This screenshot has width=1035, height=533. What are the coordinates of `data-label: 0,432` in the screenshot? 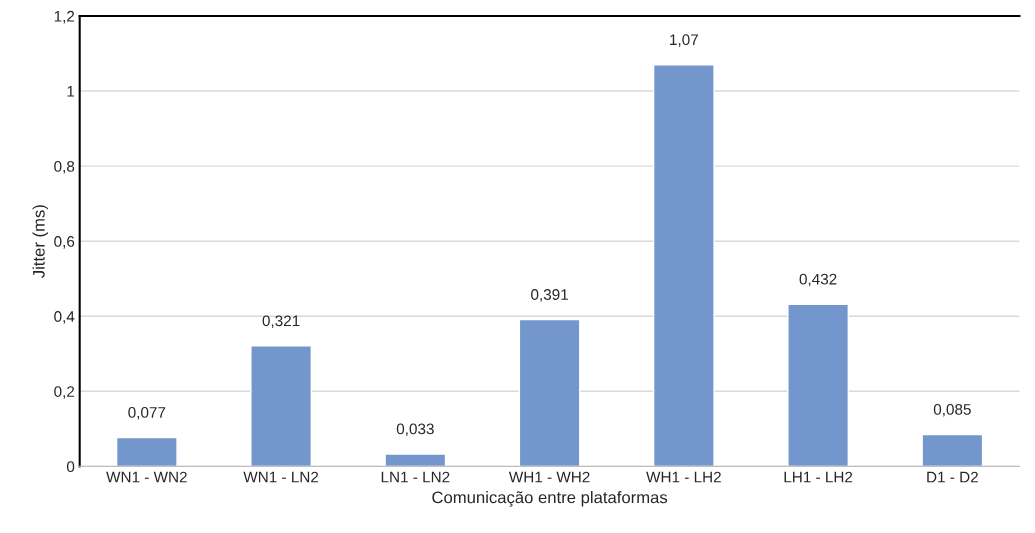 It's located at (818, 280).